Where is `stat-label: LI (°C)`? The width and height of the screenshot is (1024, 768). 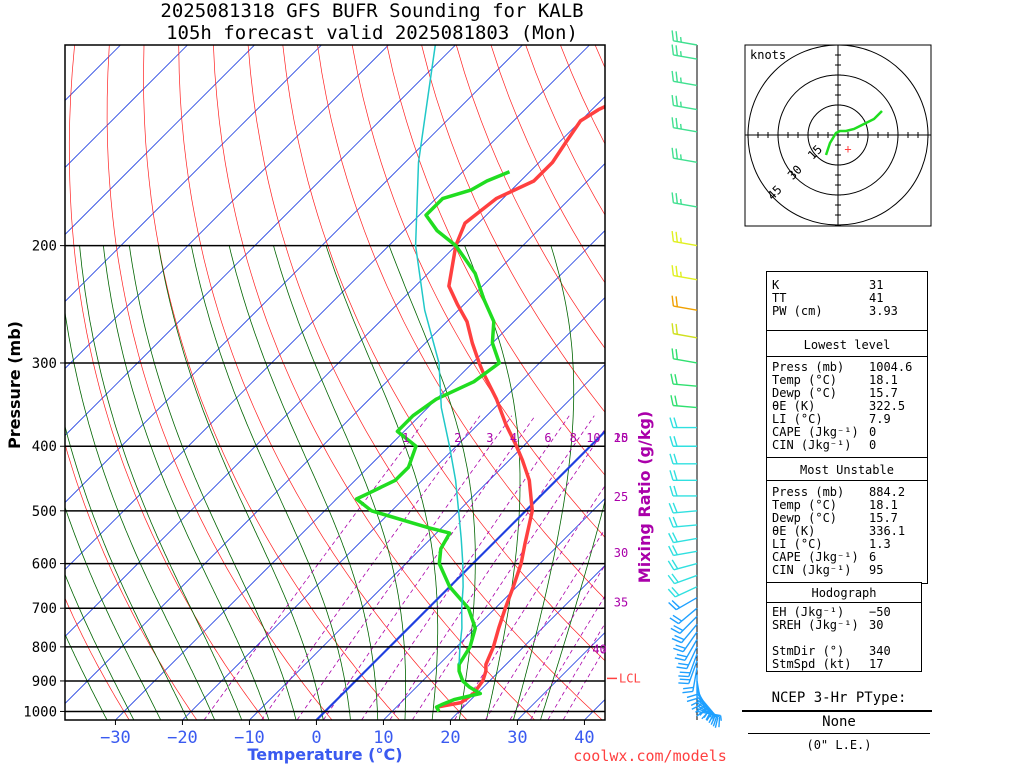
stat-label: LI (°C) is located at coordinates (797, 419).